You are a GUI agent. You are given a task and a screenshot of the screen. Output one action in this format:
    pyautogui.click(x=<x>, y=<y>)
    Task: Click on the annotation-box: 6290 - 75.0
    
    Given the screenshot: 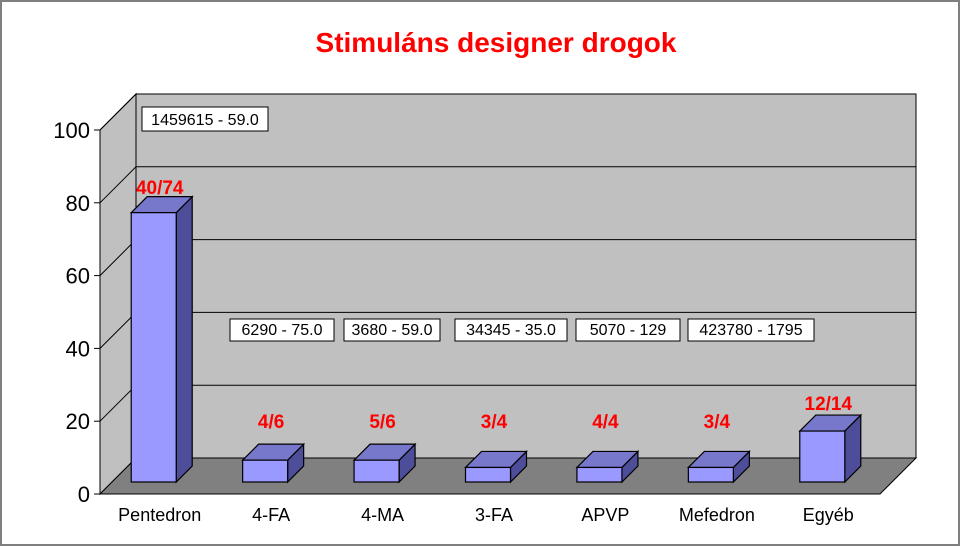 What is the action you would take?
    pyautogui.click(x=282, y=330)
    